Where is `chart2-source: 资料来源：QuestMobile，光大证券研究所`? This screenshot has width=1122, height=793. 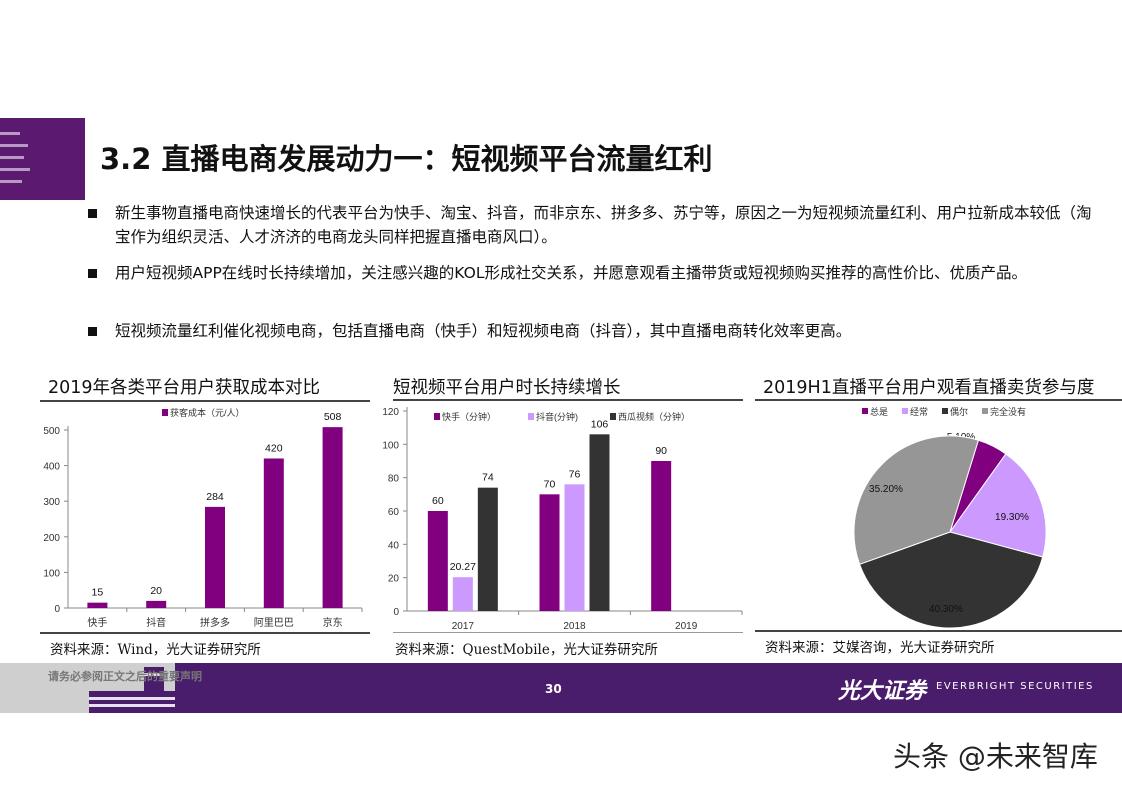
chart2-source: 资料来源：QuestMobile，光大证券研究所 is located at coordinates (526, 650).